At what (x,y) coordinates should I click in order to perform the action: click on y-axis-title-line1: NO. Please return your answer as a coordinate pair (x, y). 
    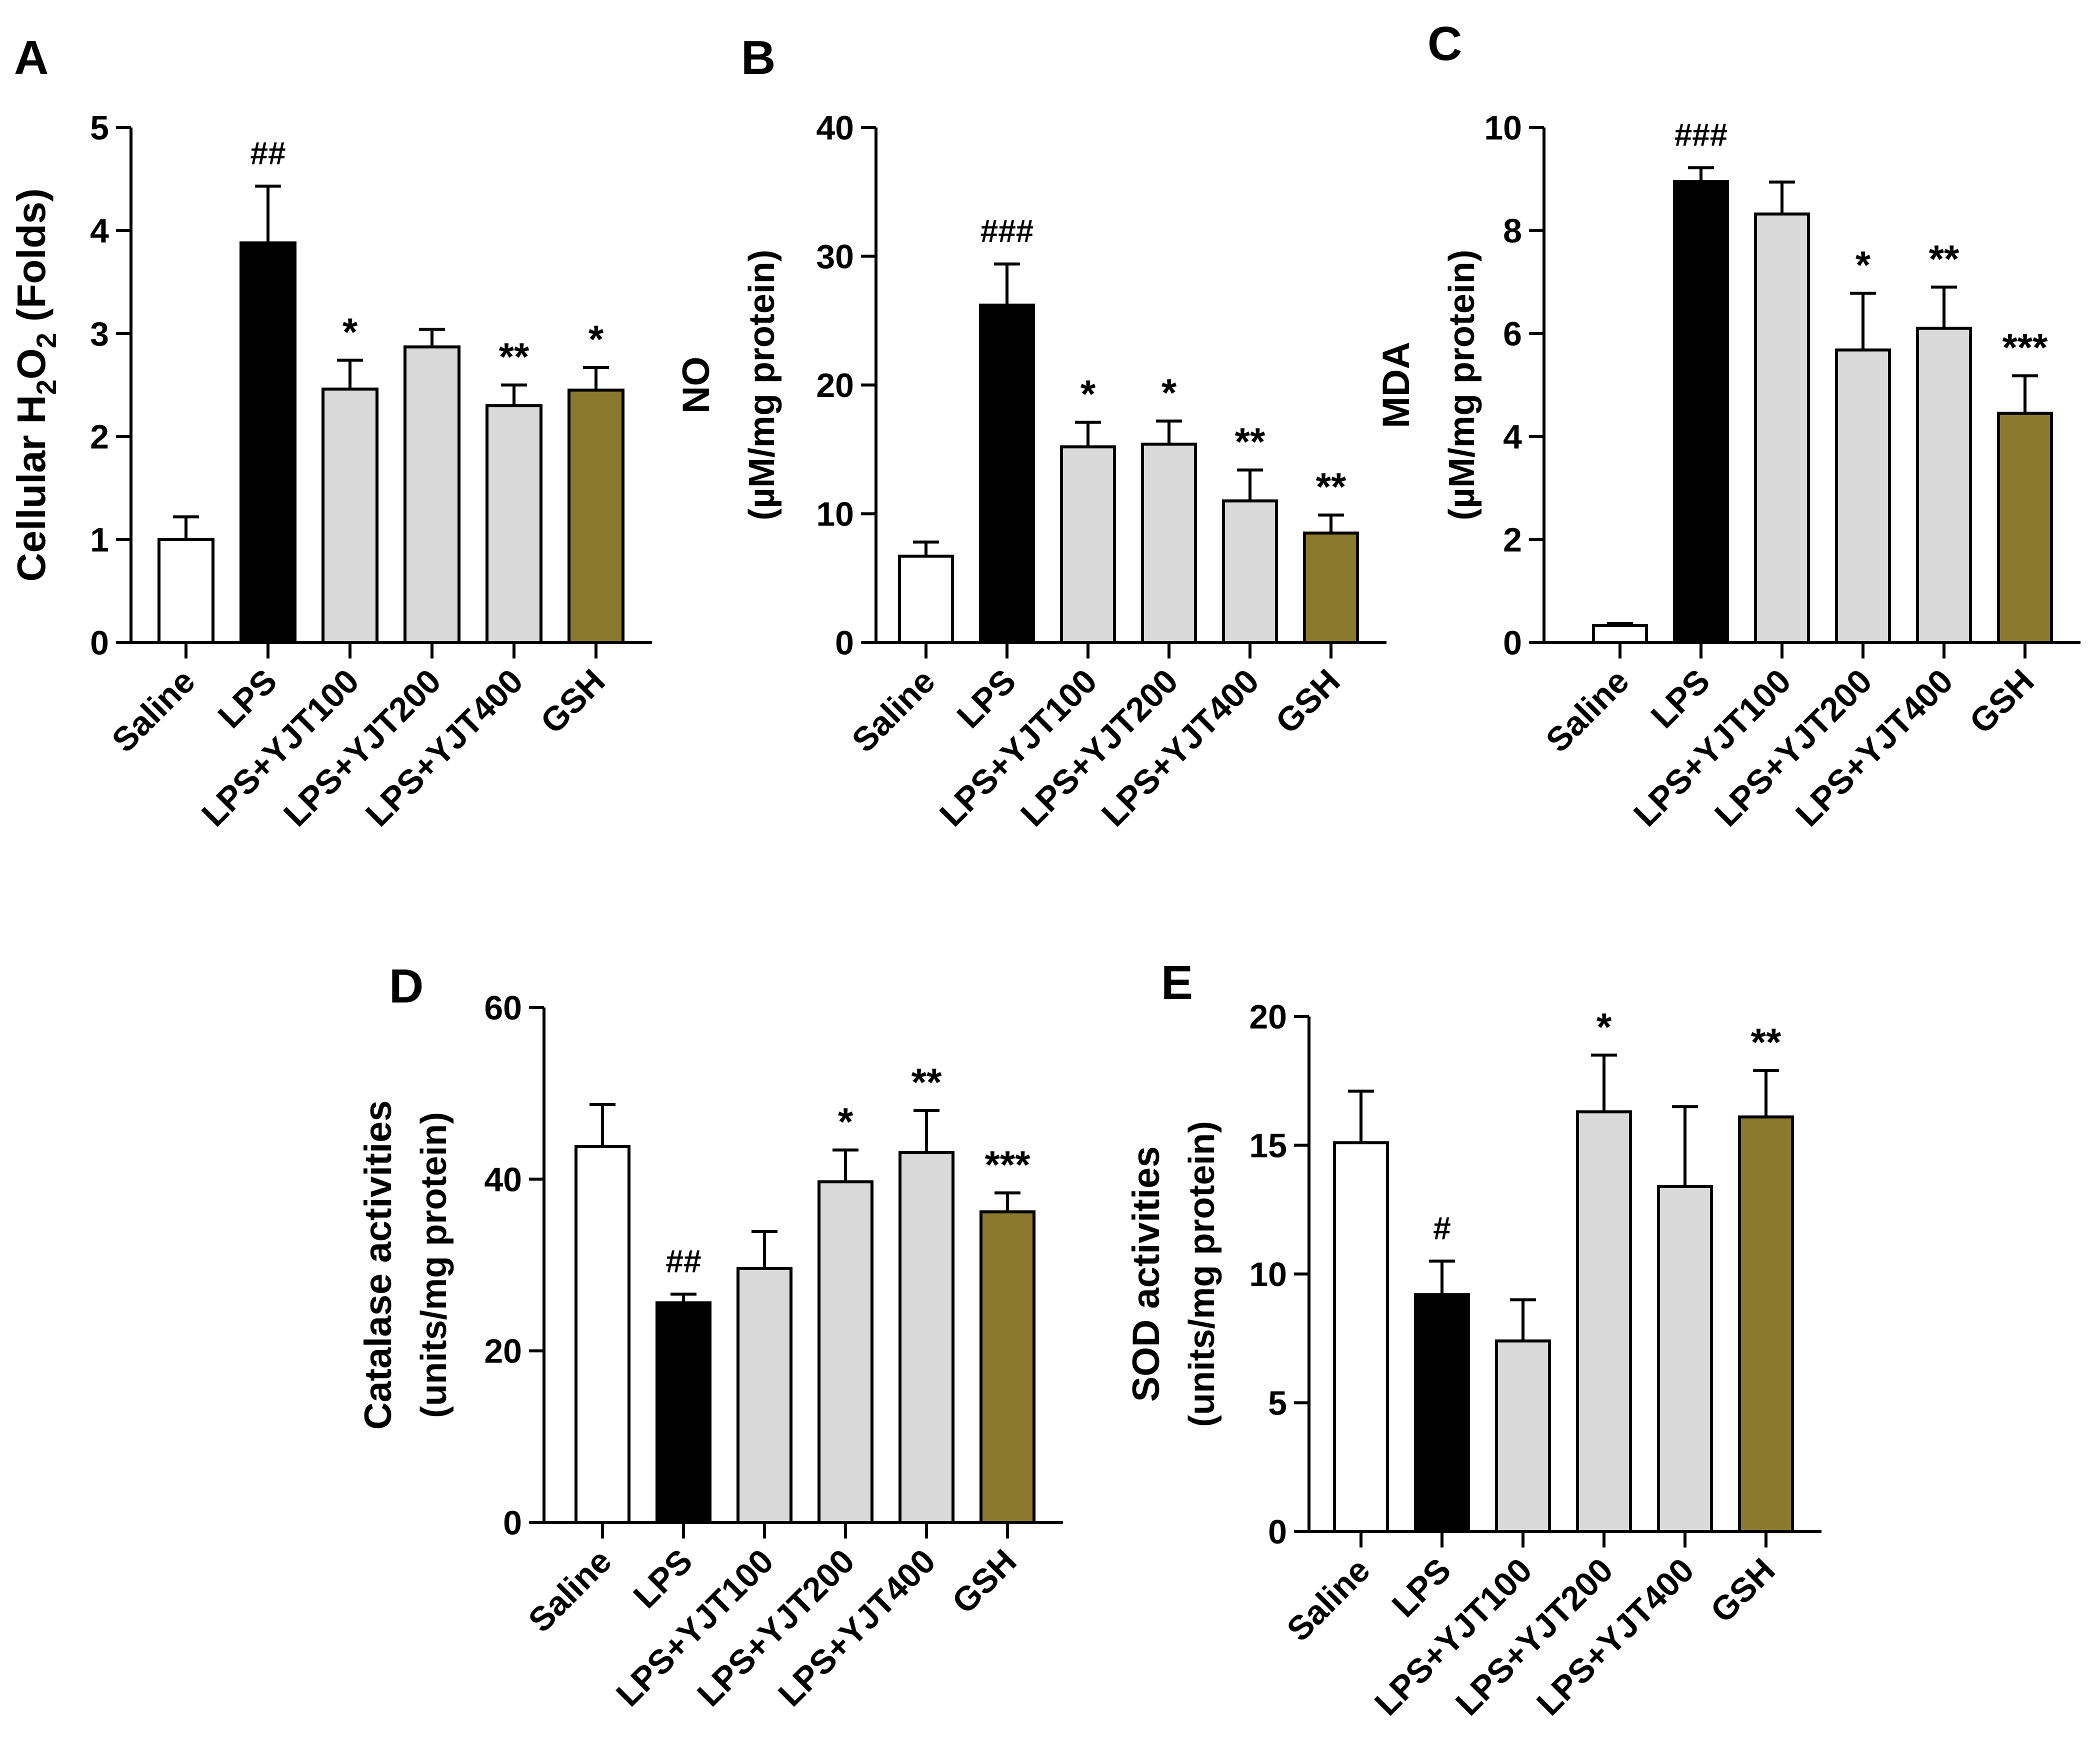
    Looking at the image, I should click on (696, 385).